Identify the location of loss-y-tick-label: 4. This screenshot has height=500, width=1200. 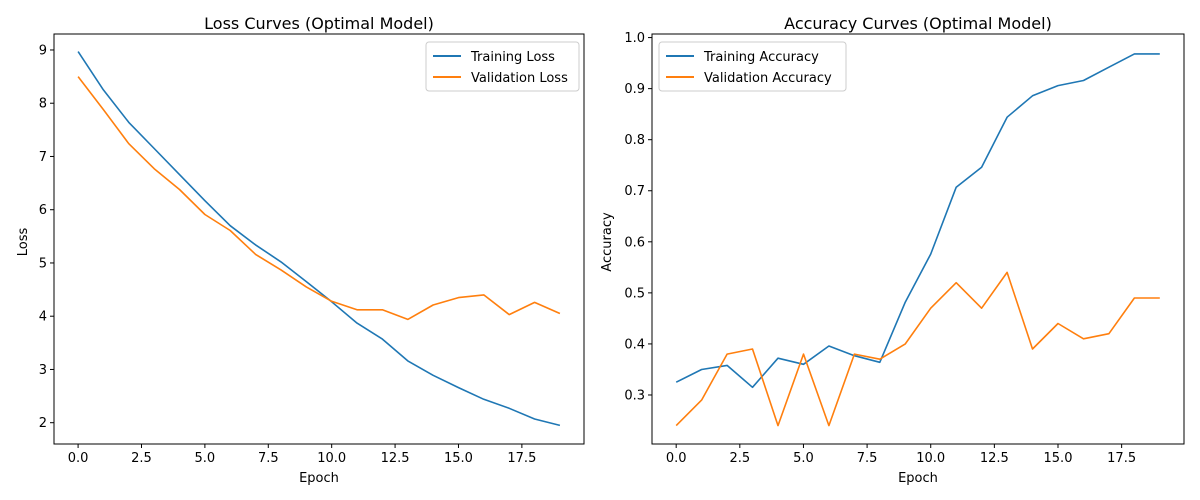
(43, 317).